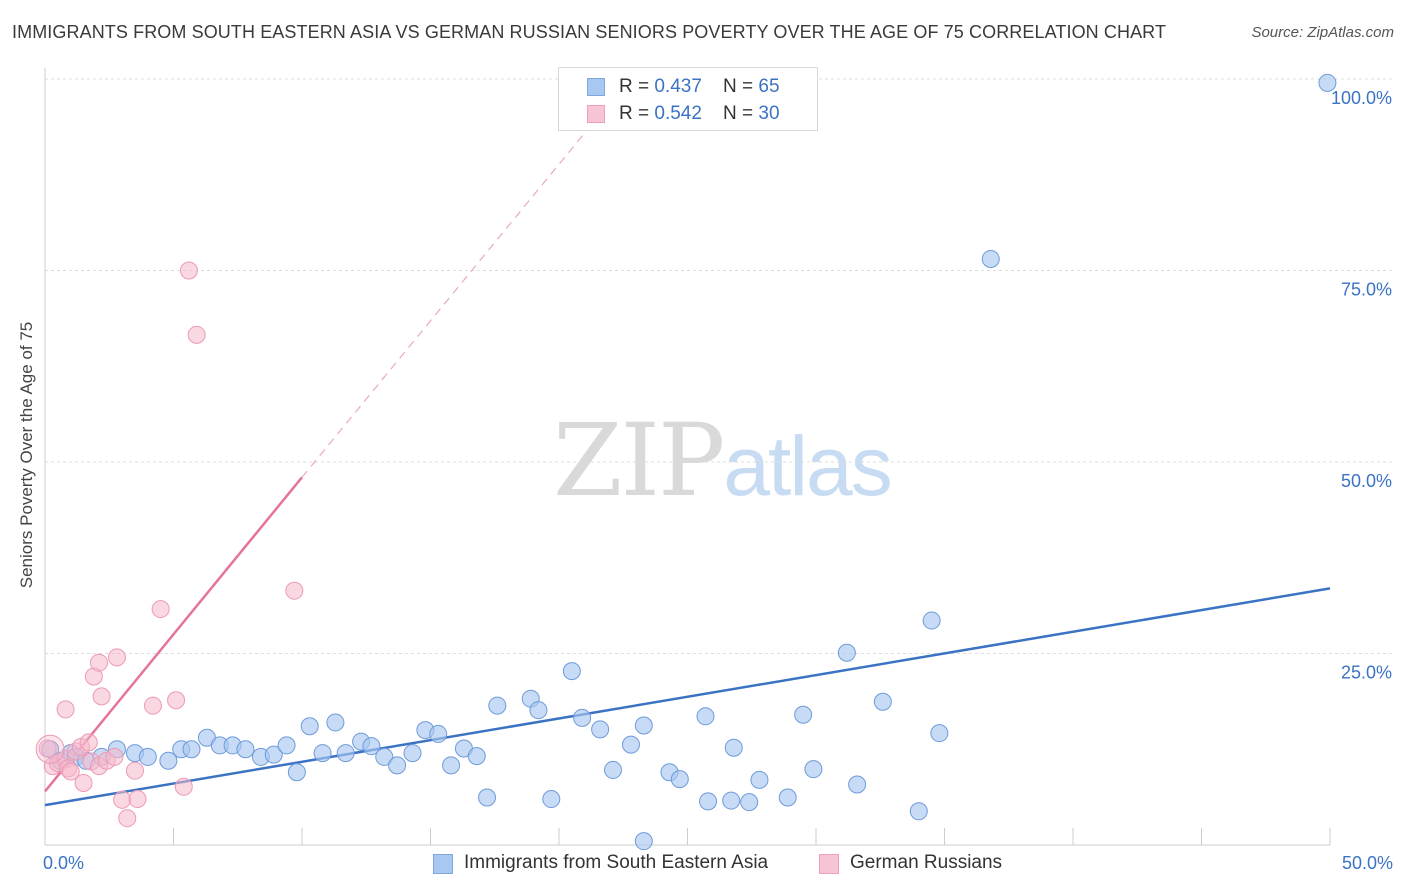 This screenshot has width=1406, height=892. I want to click on legend-label-immigrants: Immigrants from South Eastern Asia, so click(616, 862).